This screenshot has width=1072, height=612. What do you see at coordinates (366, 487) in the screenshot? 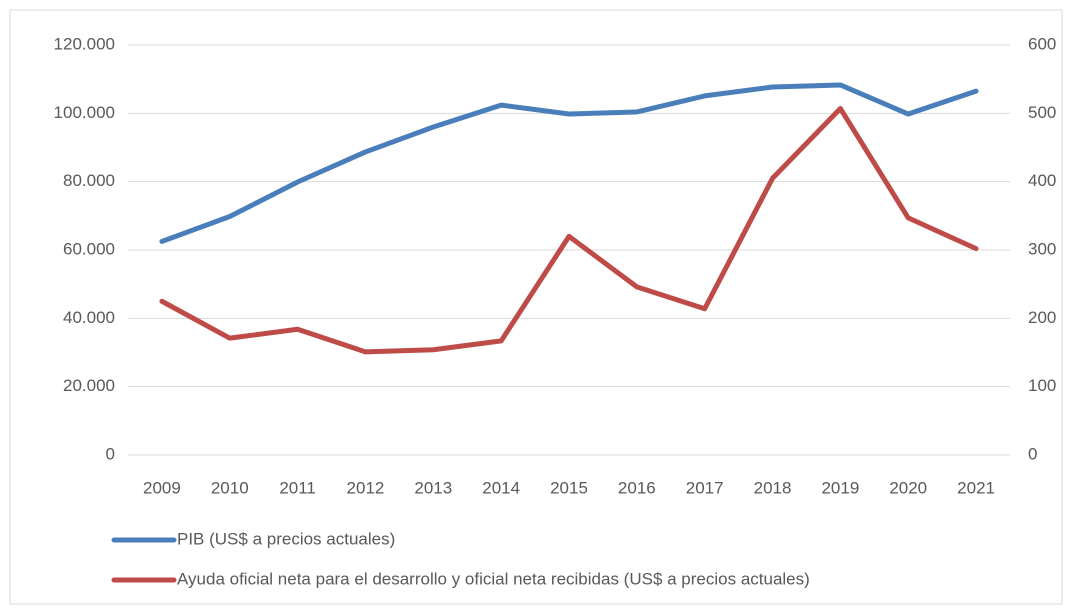
I see `x-tick-label: 2012` at bounding box center [366, 487].